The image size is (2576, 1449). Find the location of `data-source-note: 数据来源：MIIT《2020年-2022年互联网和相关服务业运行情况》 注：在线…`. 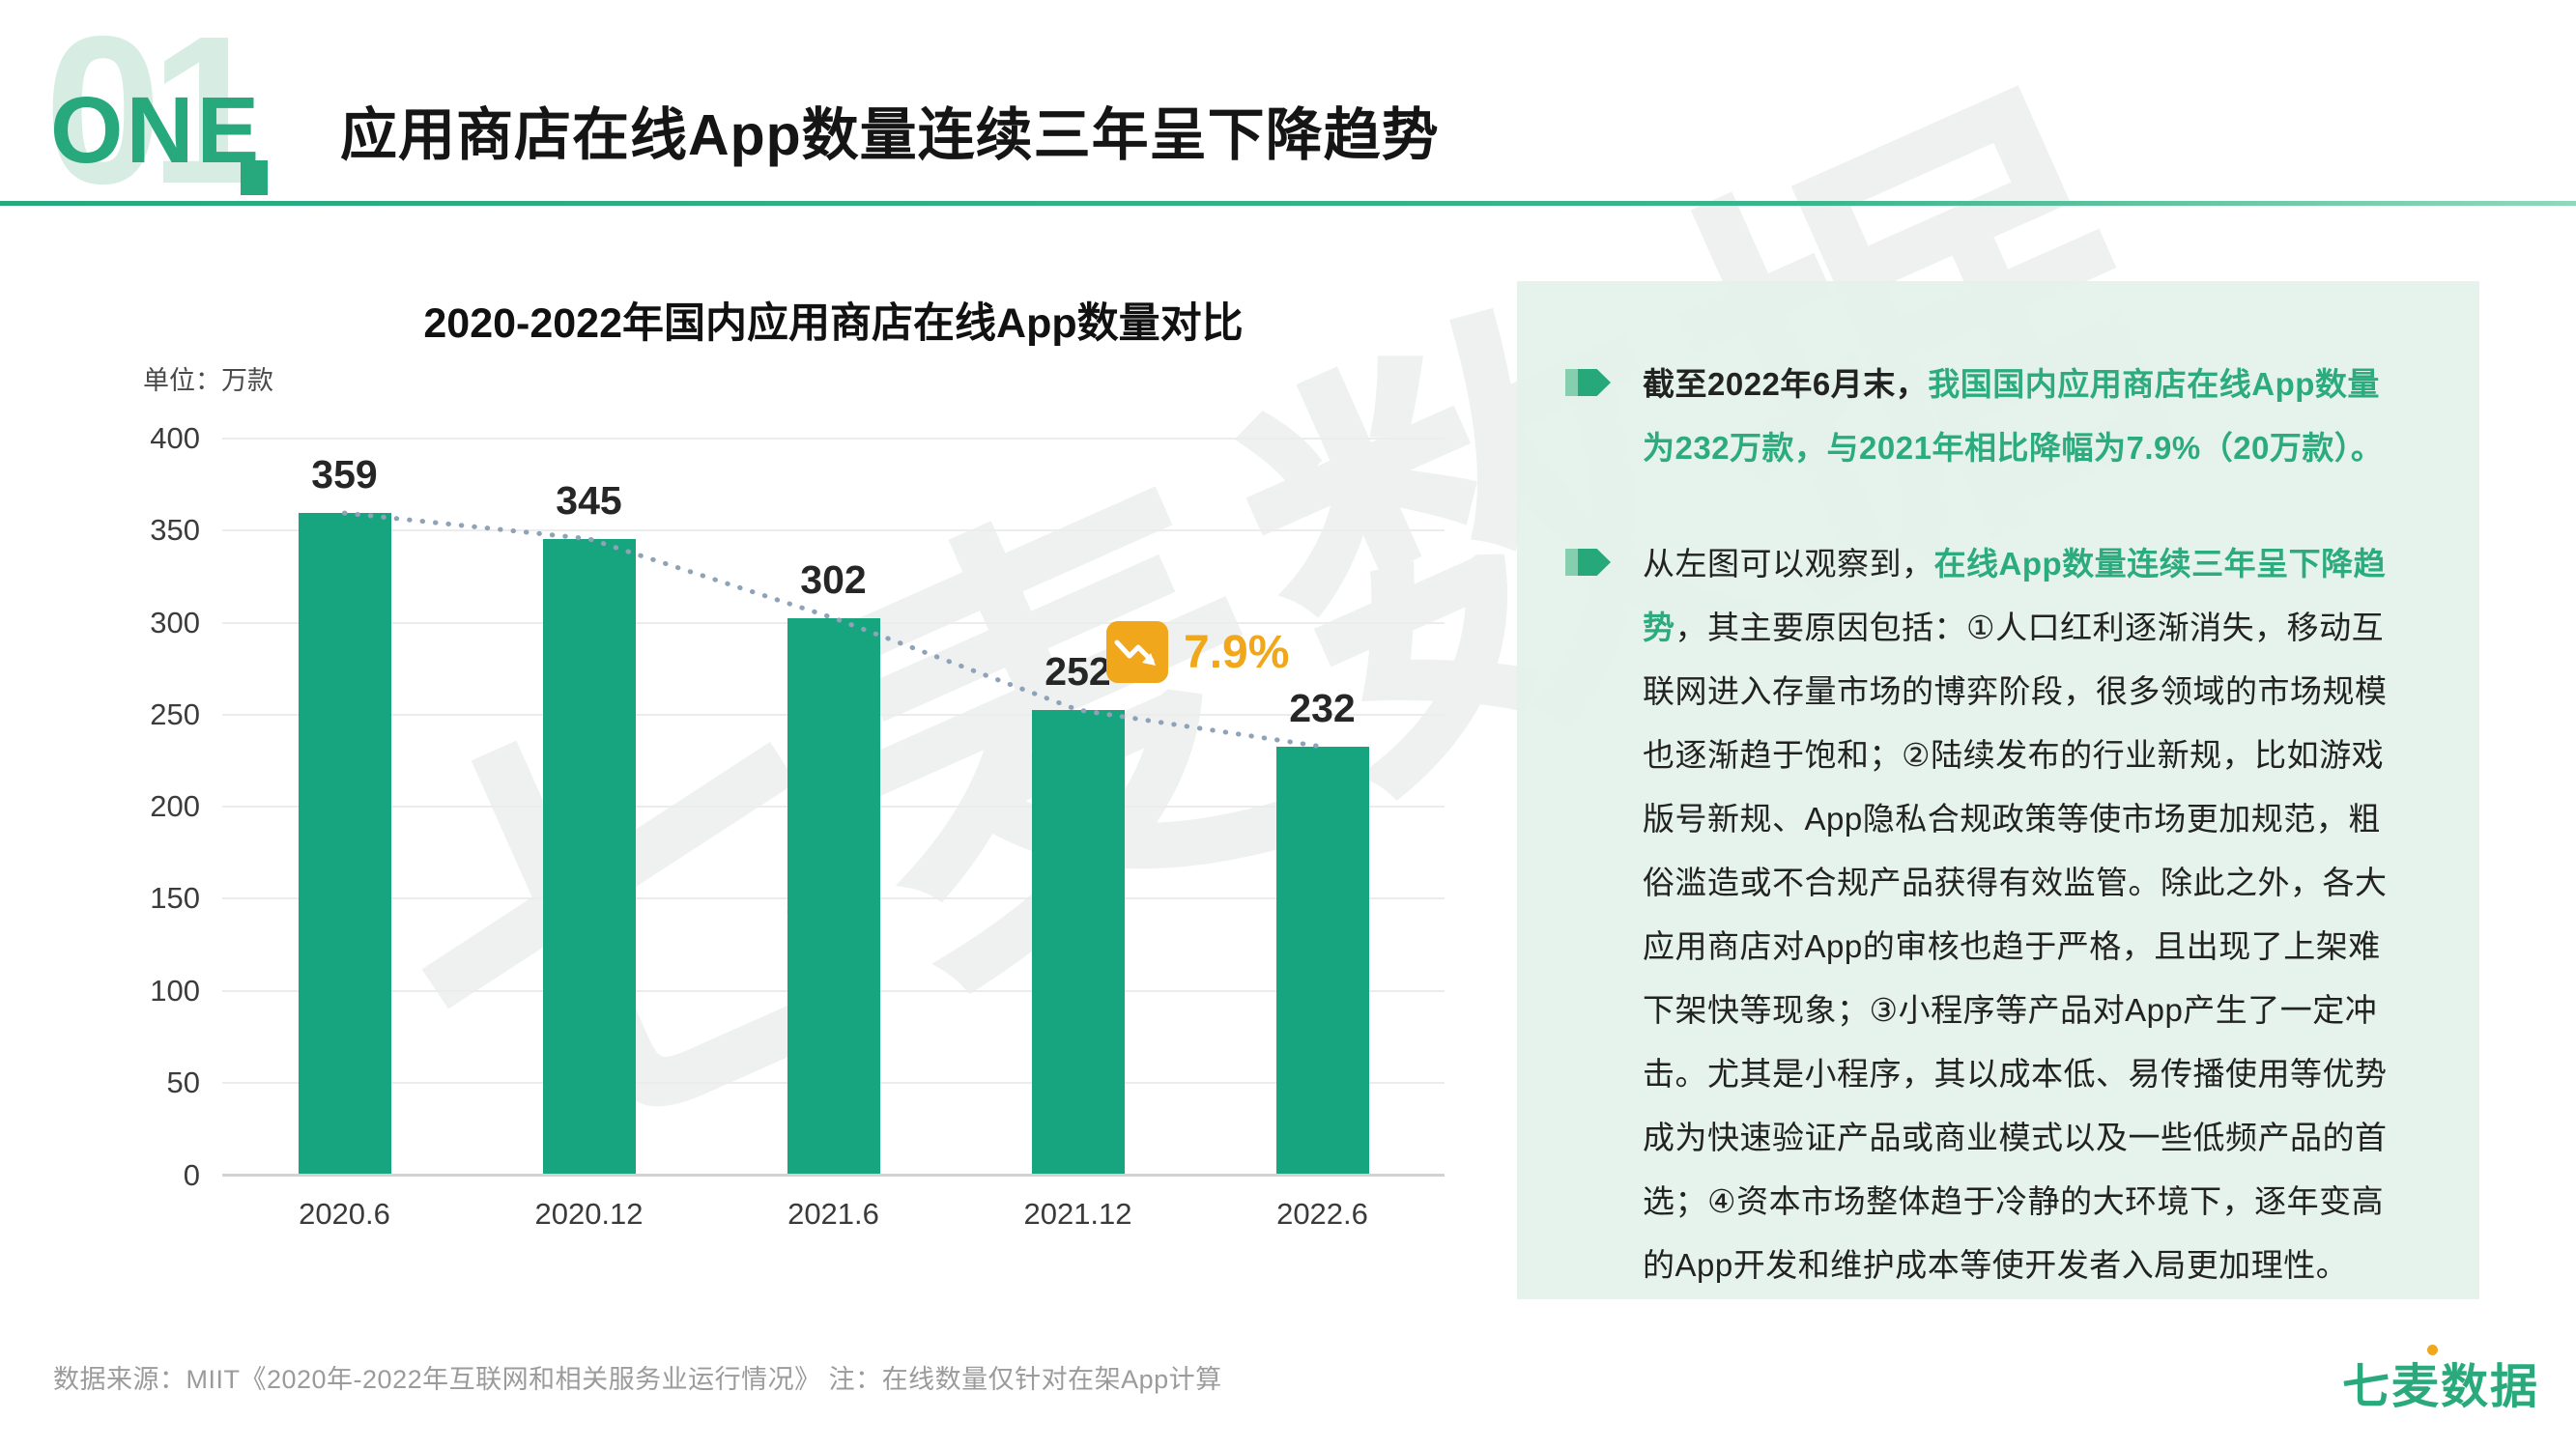

data-source-note: 数据来源：MIIT《2020年-2022年互联网和相关服务业运行情况》 注：在线… is located at coordinates (638, 1379).